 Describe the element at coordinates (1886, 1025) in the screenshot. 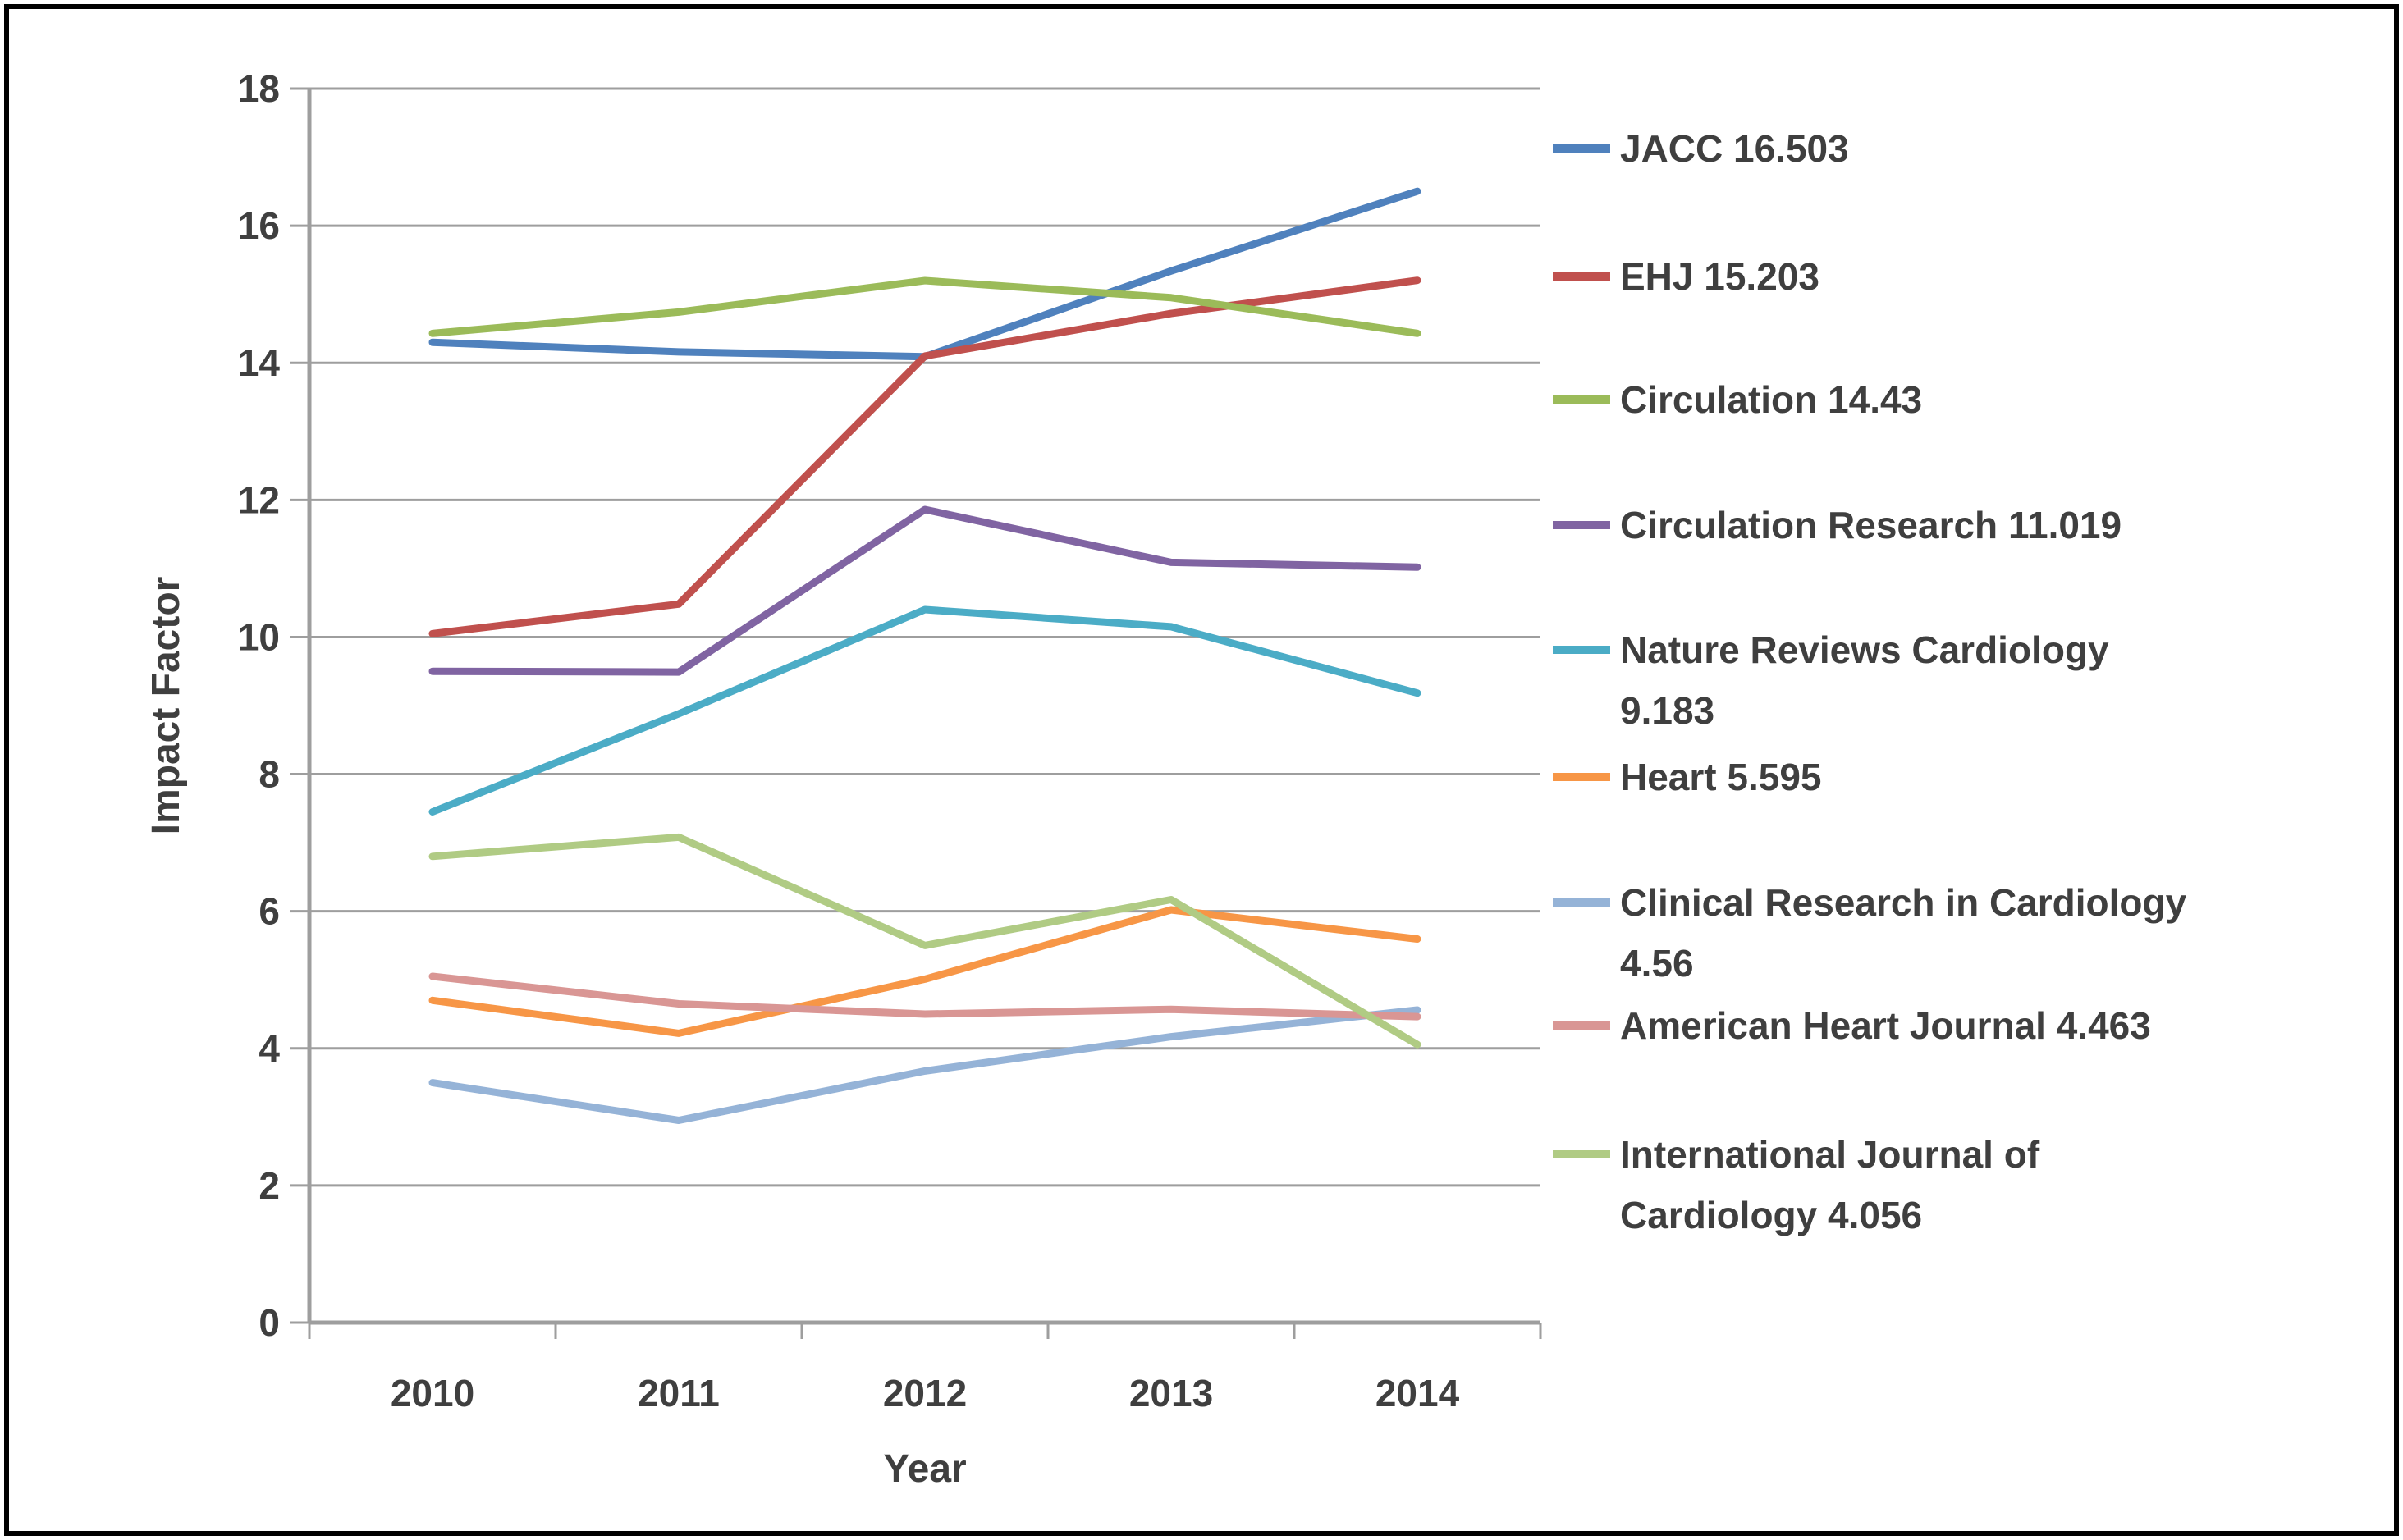

I see `legend-label: American Heart Journal 4.463` at that location.